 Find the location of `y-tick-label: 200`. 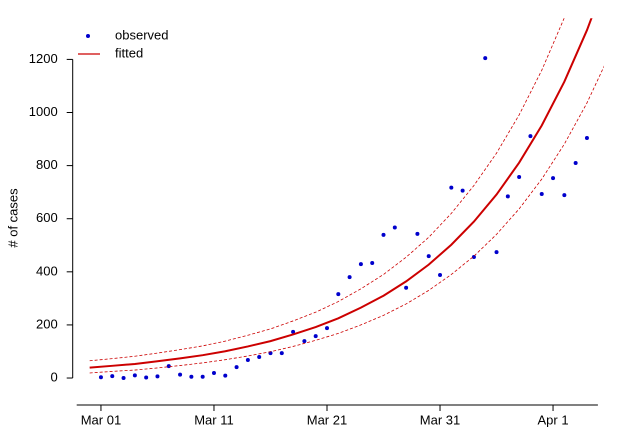

y-tick-label: 200 is located at coordinates (47, 323).